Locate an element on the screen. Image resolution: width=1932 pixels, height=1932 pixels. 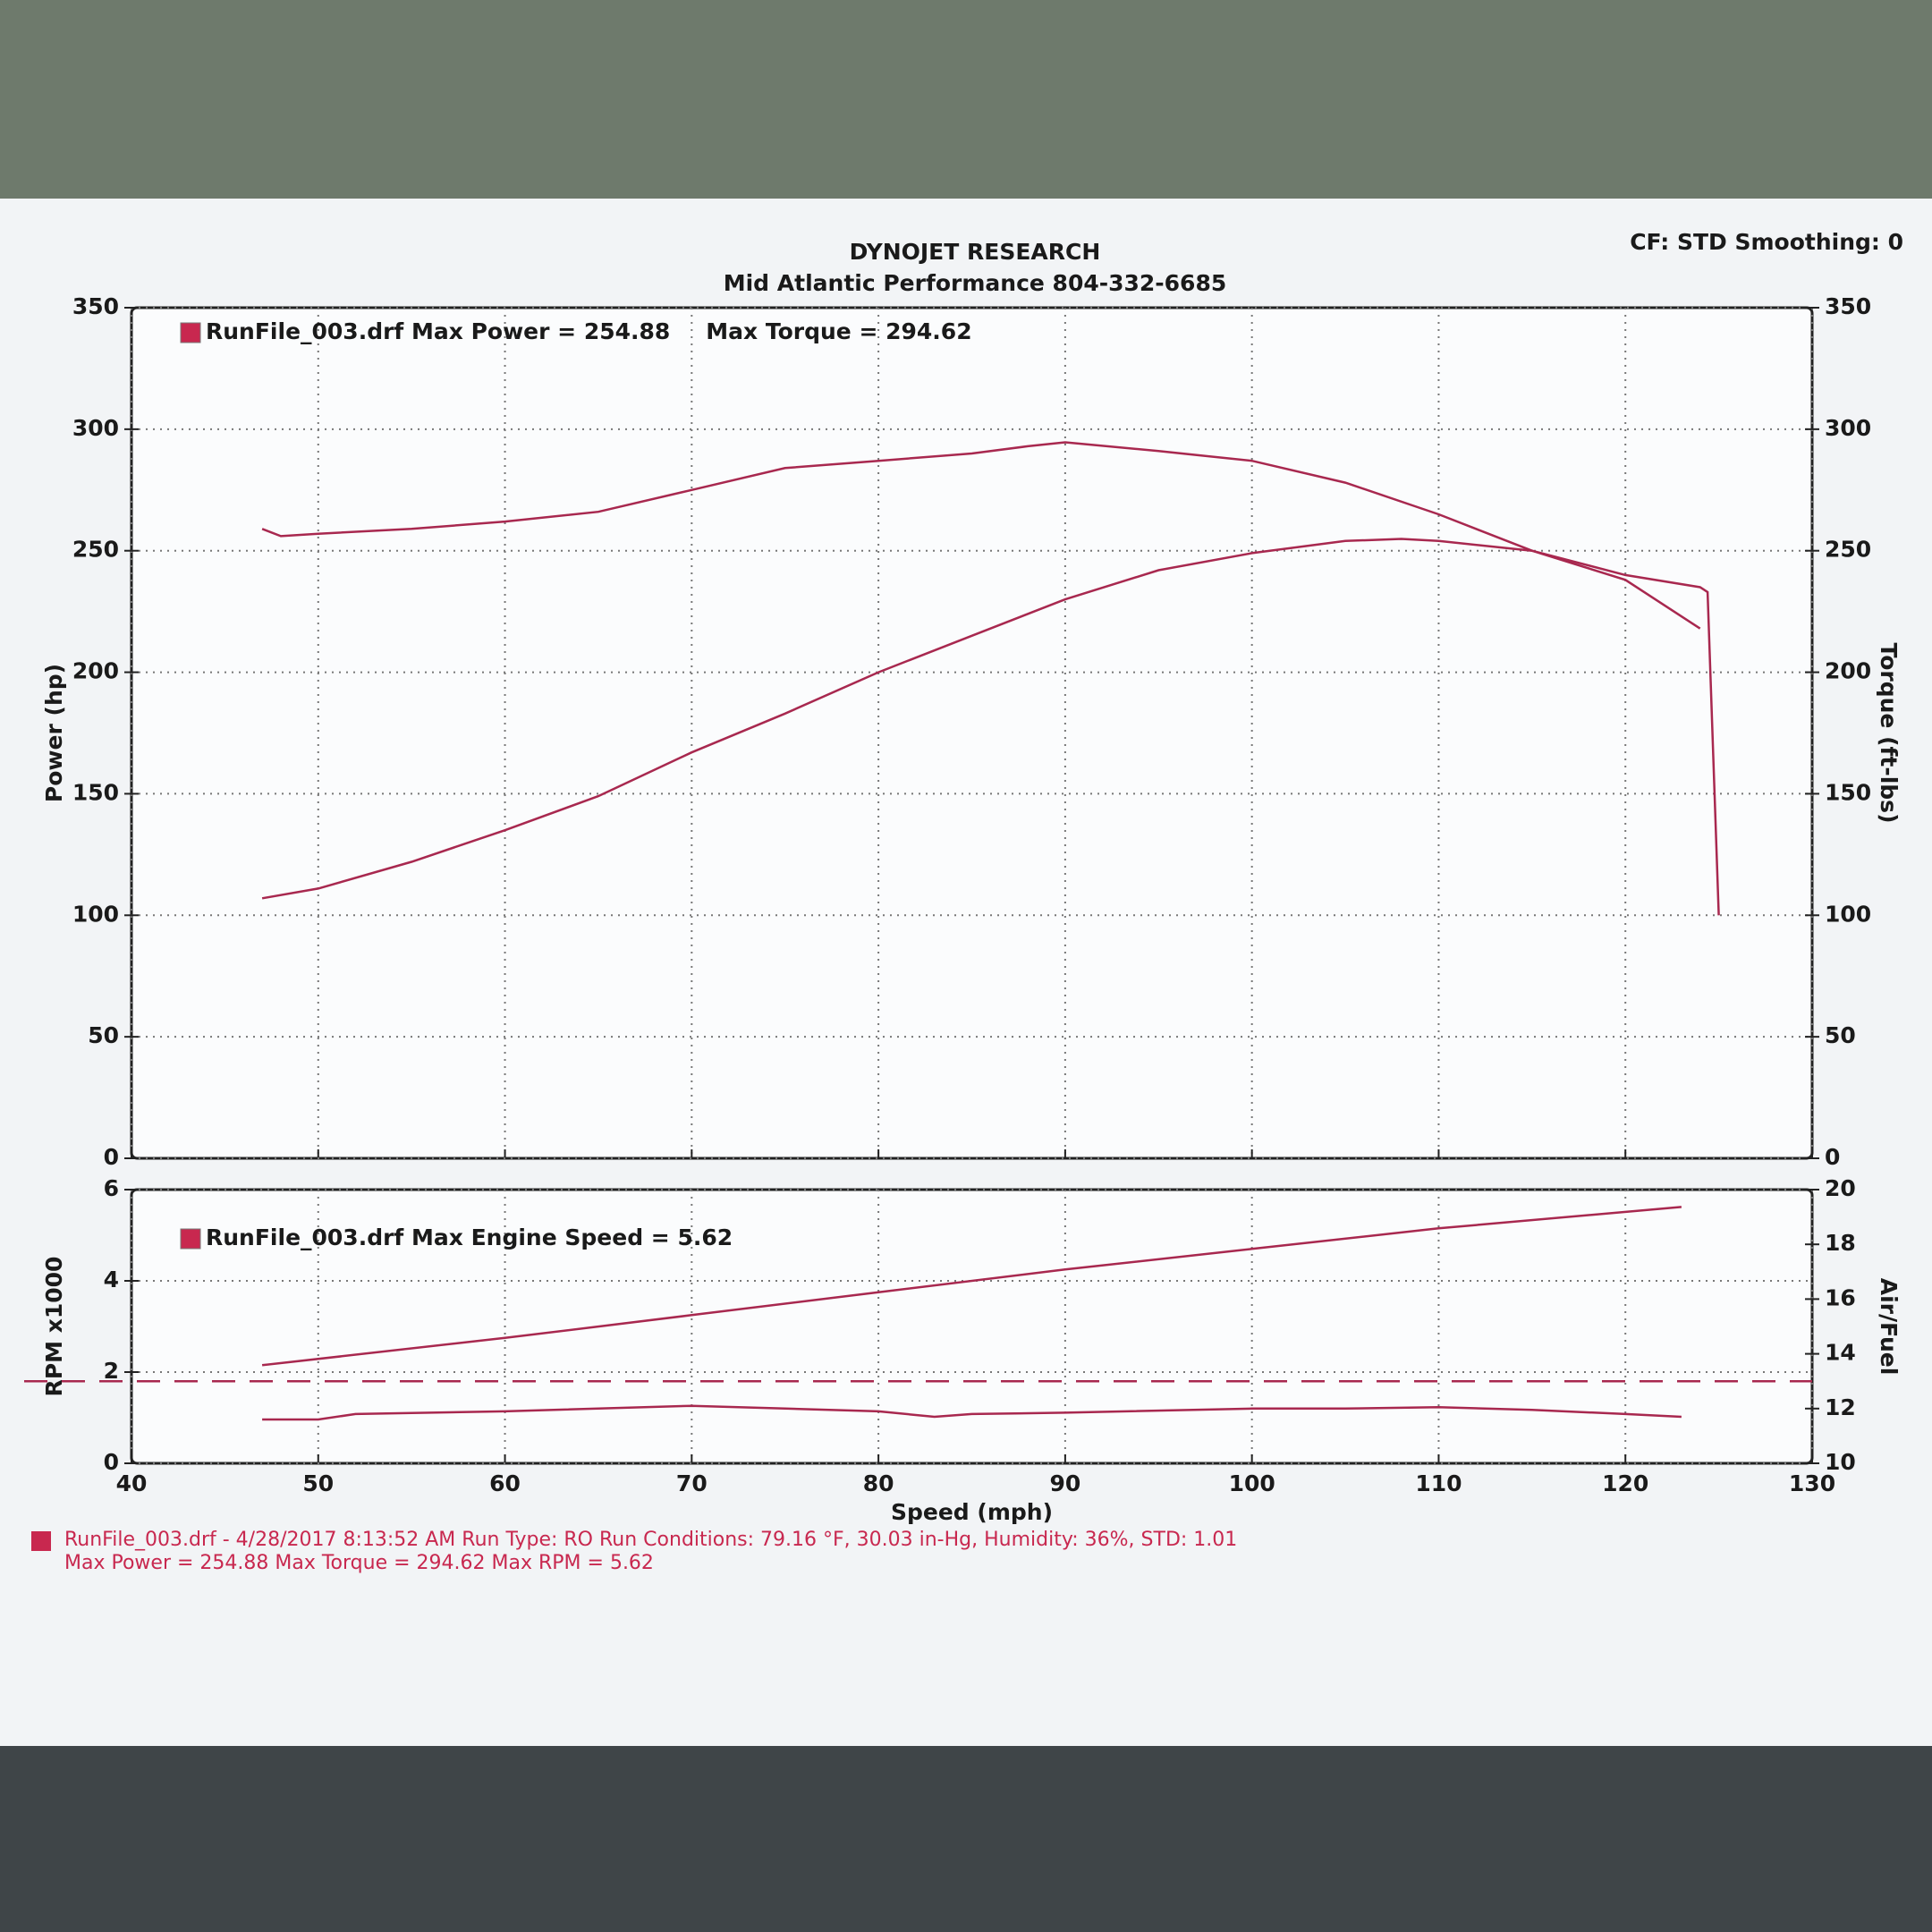
y-tick-label: 4 is located at coordinates (111, 1279).